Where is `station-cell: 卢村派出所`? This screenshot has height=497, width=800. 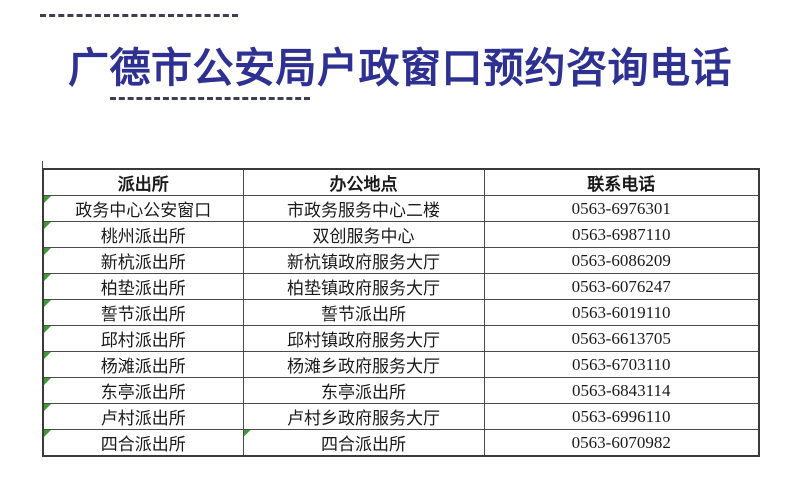
station-cell: 卢村派出所 is located at coordinates (143, 416).